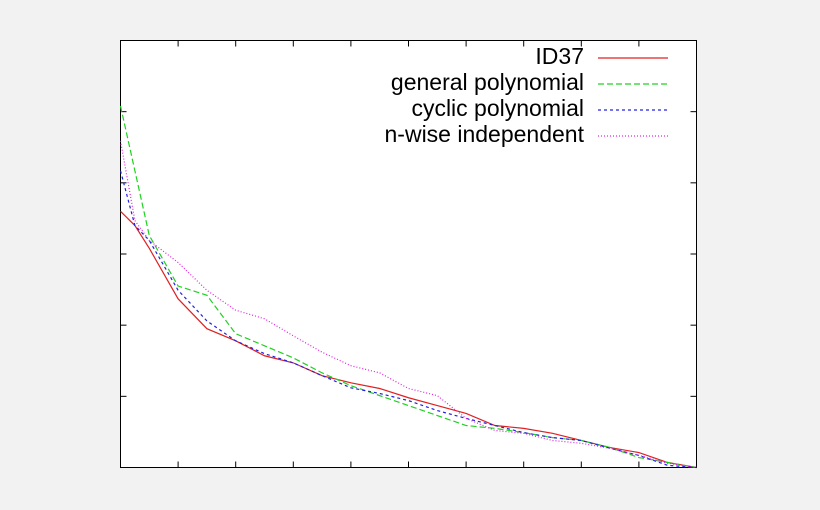 This screenshot has width=820, height=510. Describe the element at coordinates (485, 134) in the screenshot. I see `legend-label: n-wise independent` at that location.